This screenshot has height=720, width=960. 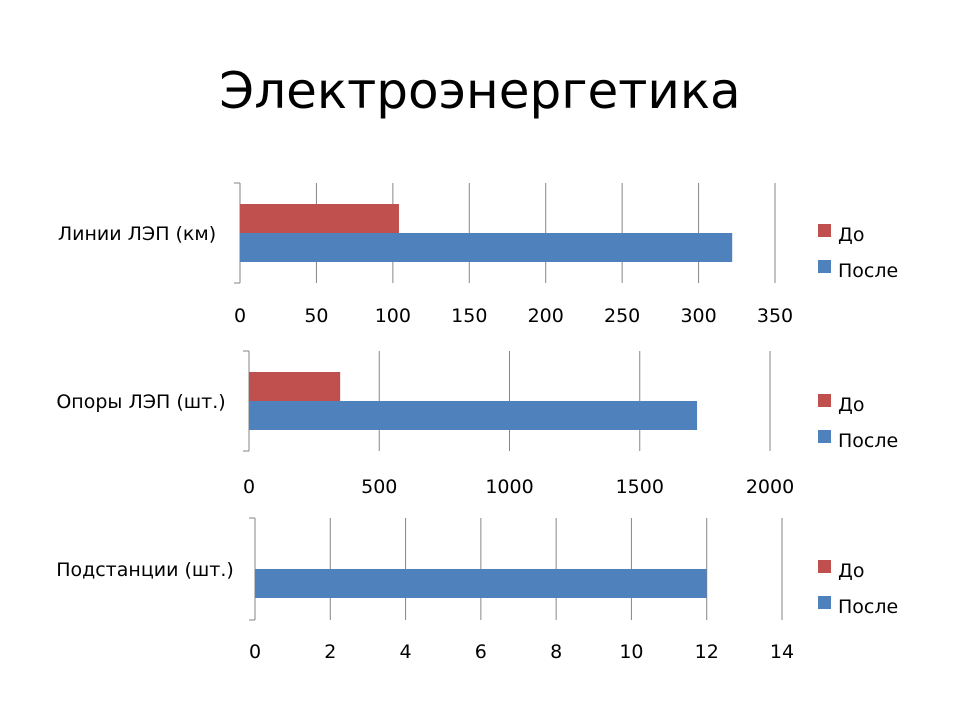 What do you see at coordinates (316, 316) in the screenshot?
I see `tick-label: 50` at bounding box center [316, 316].